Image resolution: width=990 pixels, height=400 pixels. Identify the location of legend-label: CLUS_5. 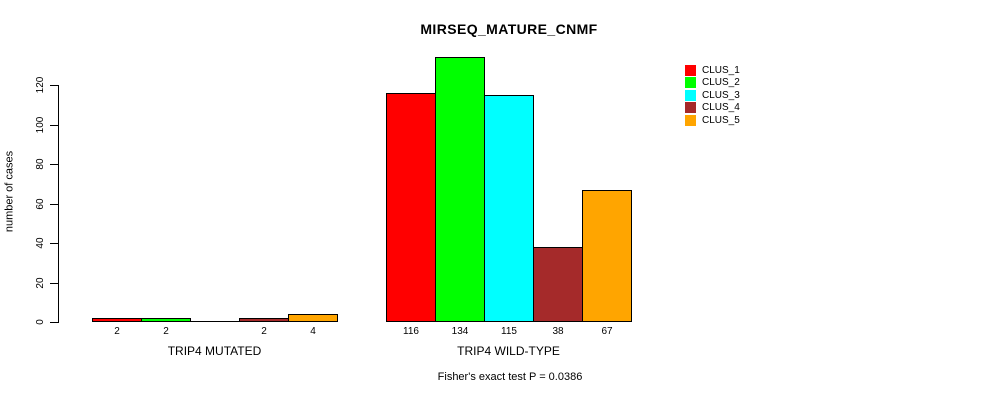
(721, 120).